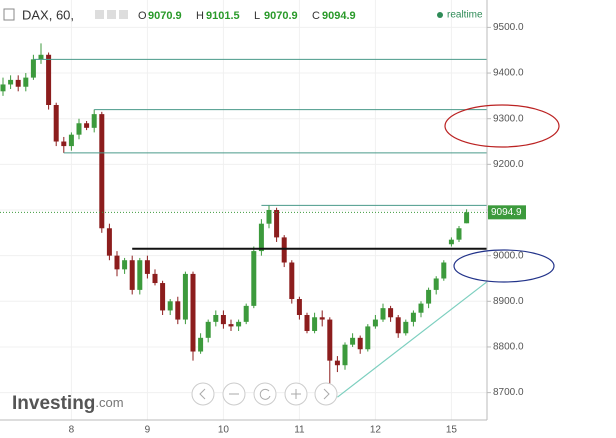 The width and height of the screenshot is (616, 438). I want to click on y-tick-label: 9300.0, so click(508, 118).